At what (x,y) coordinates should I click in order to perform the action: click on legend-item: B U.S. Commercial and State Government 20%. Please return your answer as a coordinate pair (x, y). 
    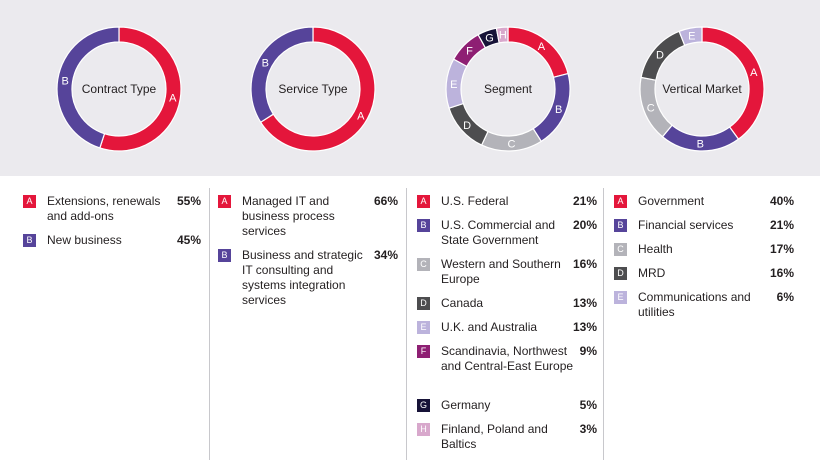
    Looking at the image, I should click on (507, 233).